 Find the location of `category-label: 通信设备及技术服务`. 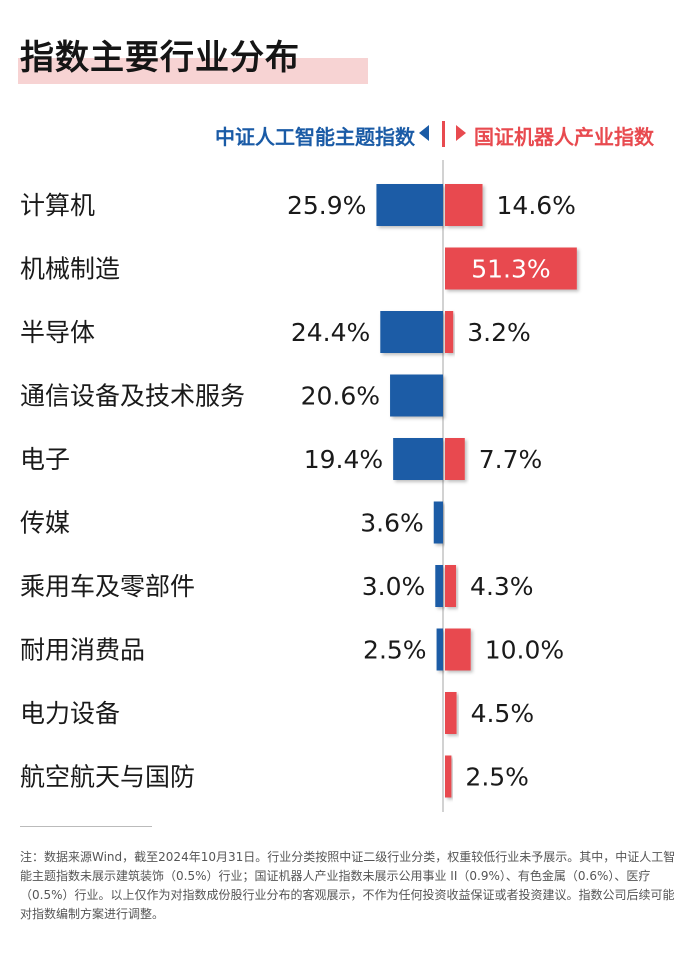

category-label: 通信设备及技术服务 is located at coordinates (132, 396).